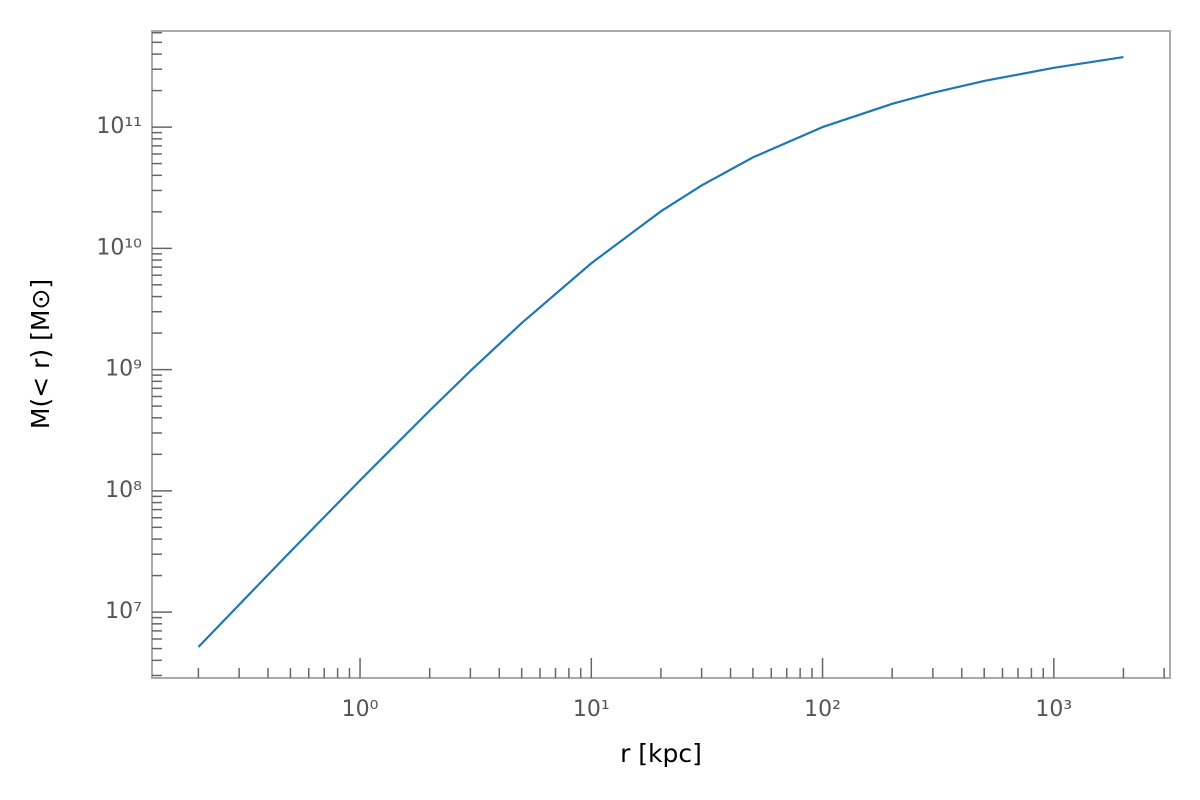 This screenshot has height=800, width=1200. I want to click on x-tick-label: 10¹, so click(591, 709).